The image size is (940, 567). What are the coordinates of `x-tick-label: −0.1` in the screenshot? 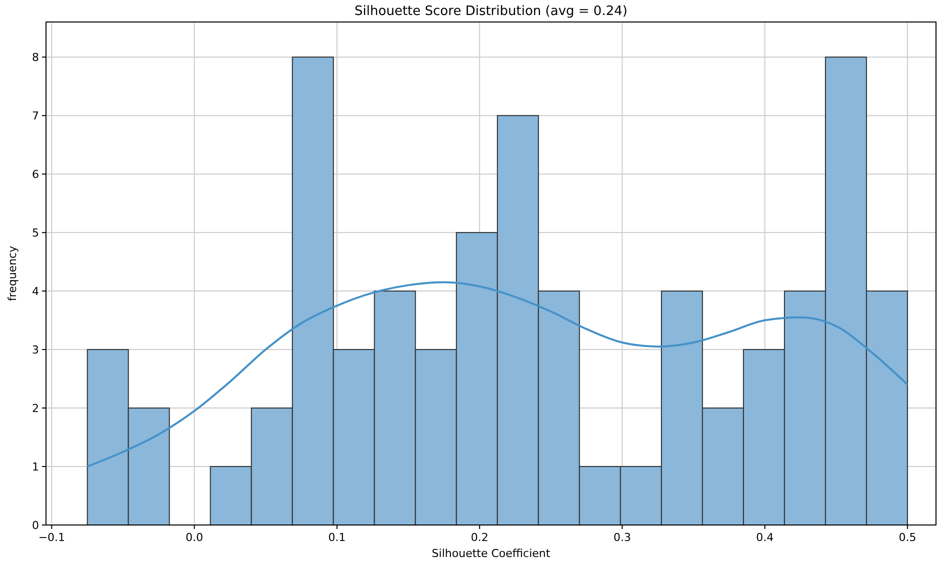 It's located at (52, 537).